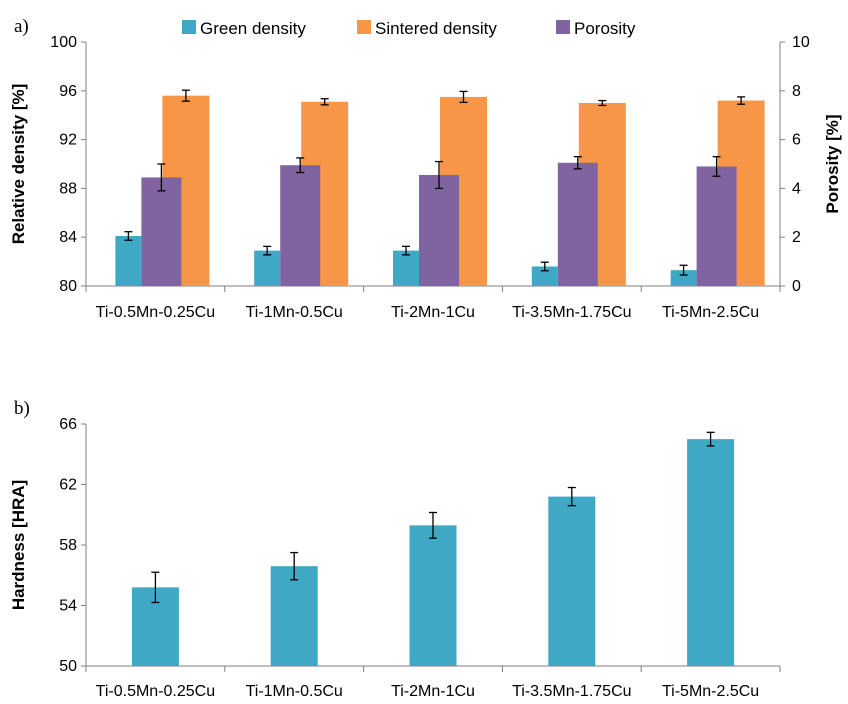  I want to click on y-right-tick-label: 2, so click(796, 237).